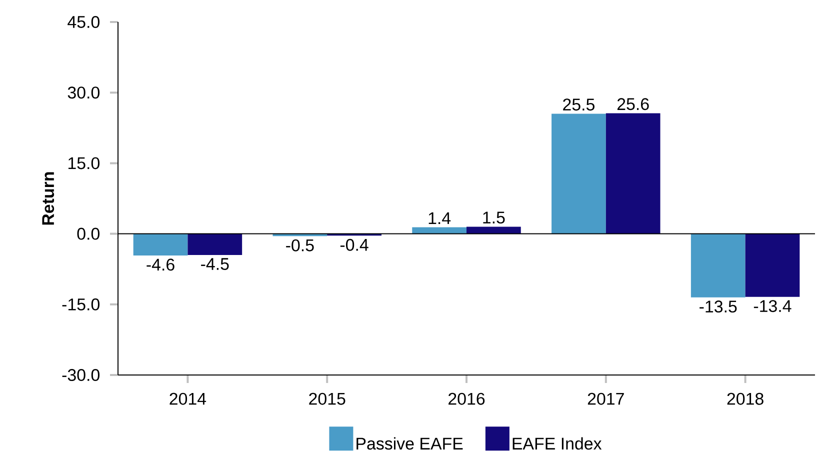 The image size is (831, 472). I want to click on y-tick-label: -15.0, so click(81, 304).